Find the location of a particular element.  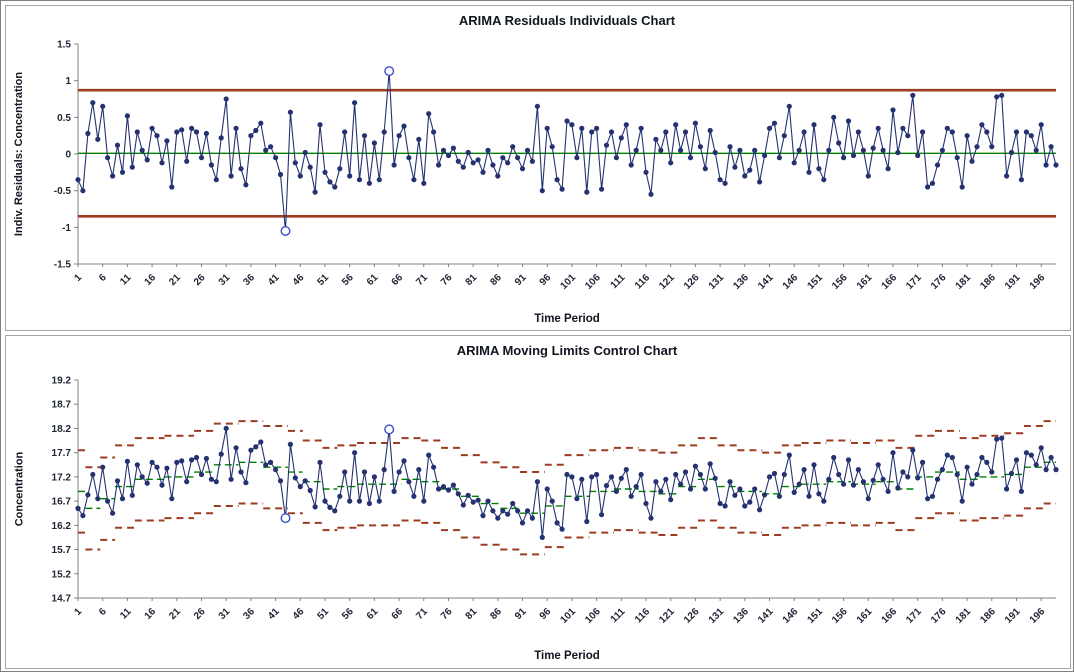

residuals-x-axis-title: Time Period is located at coordinates (567, 319).